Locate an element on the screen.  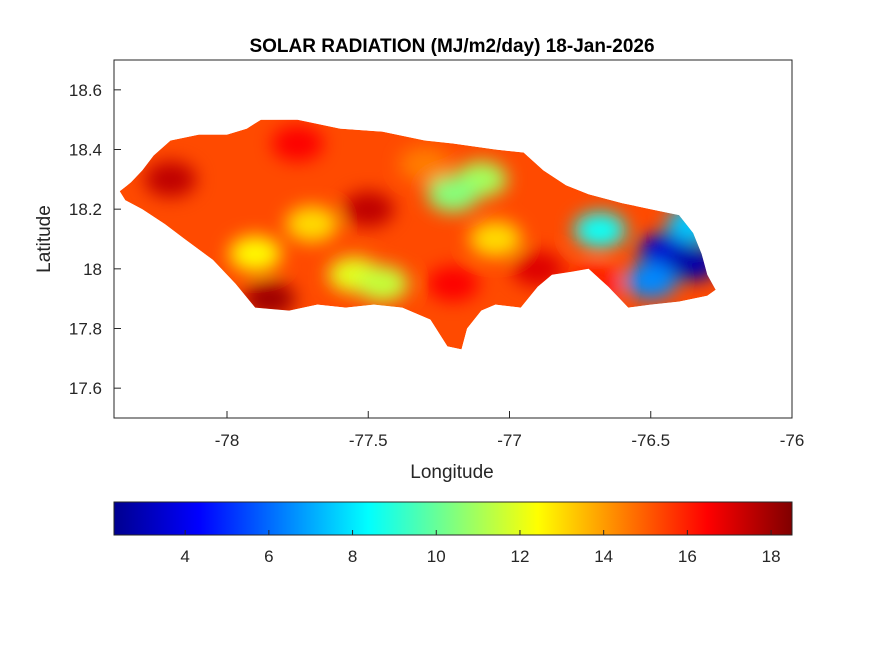
colorbar-tick-label: 4 is located at coordinates (184, 556).